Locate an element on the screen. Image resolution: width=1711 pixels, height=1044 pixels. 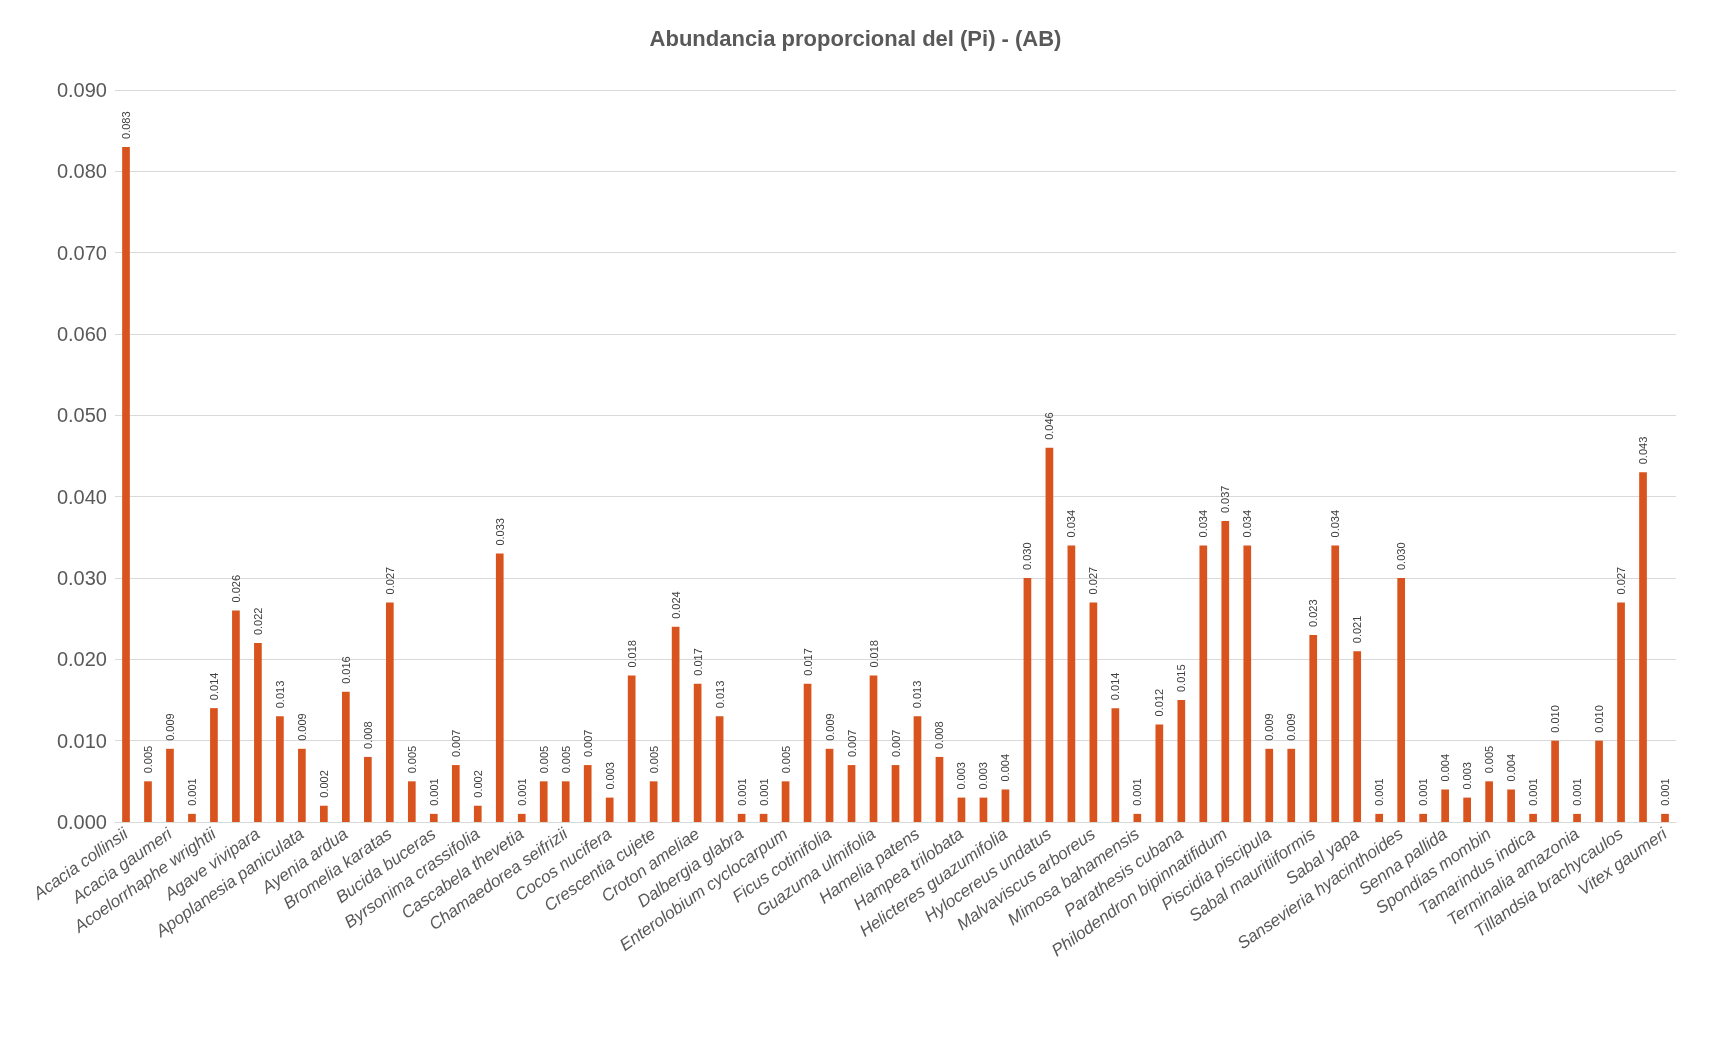
data-label: 0.016 is located at coordinates (345, 670).